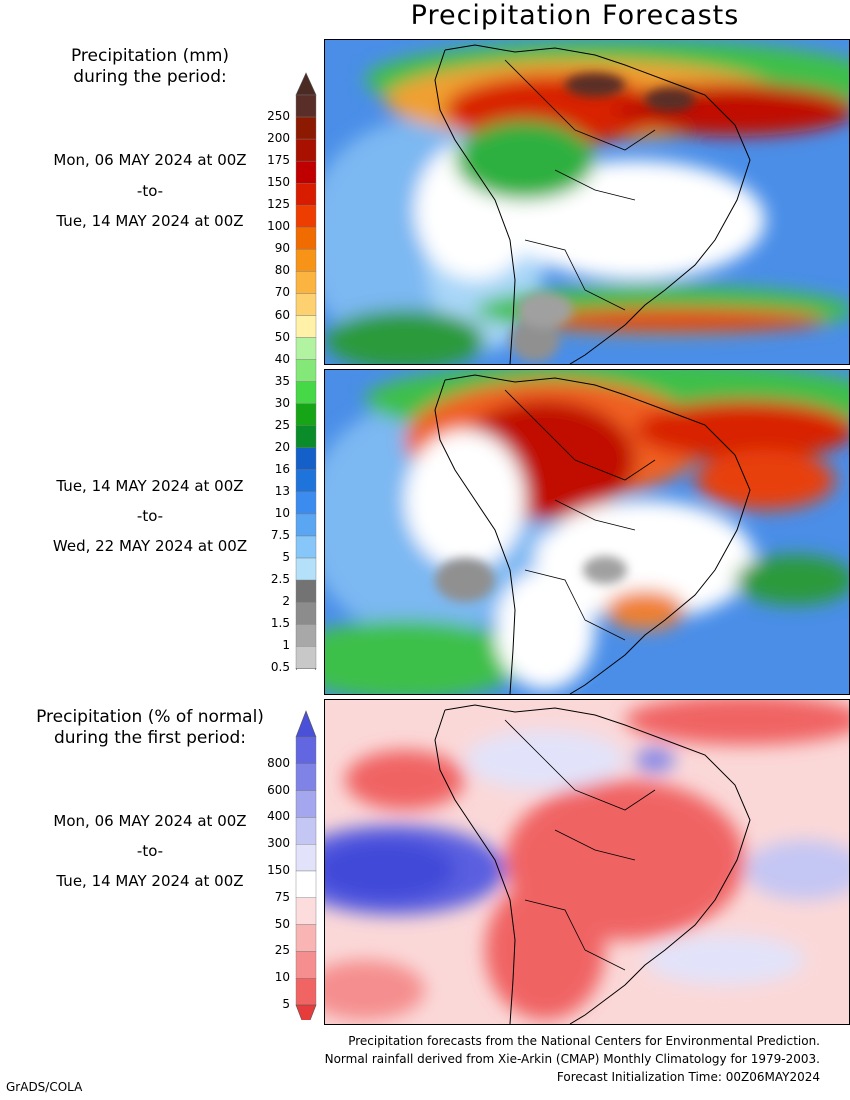  What do you see at coordinates (282, 358) in the screenshot?
I see `colorbar-tick-label: 40` at bounding box center [282, 358].